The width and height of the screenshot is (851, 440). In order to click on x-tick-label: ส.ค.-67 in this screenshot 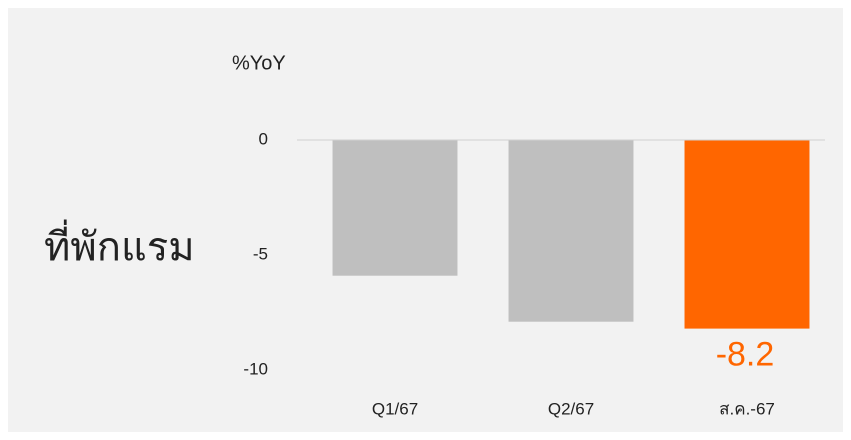, I will do `click(747, 408)`.